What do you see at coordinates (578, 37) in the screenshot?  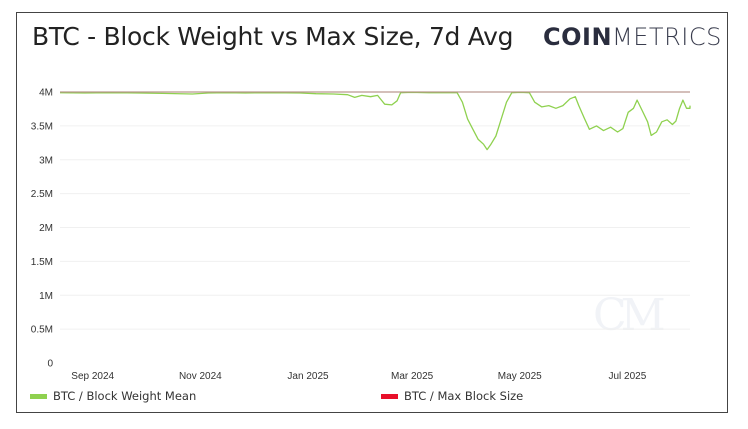 I see `logo-bold-text: COIN` at bounding box center [578, 37].